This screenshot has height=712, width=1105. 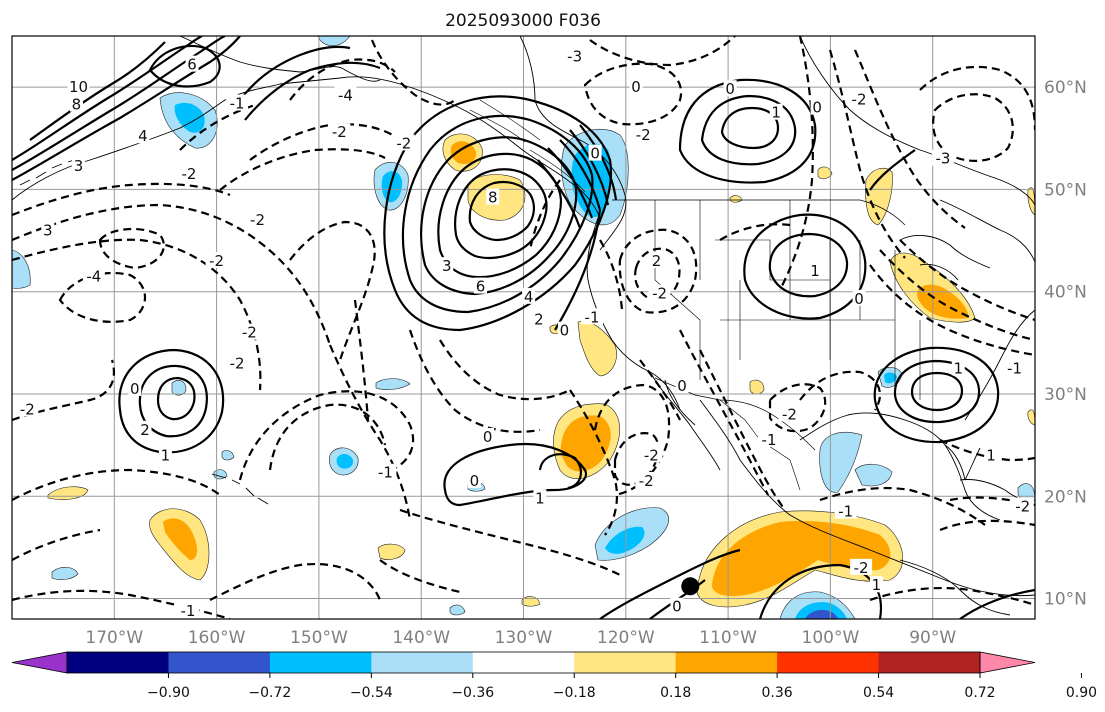 What do you see at coordinates (280, 59) in the screenshot?
I see `alaska-north-coast` at bounding box center [280, 59].